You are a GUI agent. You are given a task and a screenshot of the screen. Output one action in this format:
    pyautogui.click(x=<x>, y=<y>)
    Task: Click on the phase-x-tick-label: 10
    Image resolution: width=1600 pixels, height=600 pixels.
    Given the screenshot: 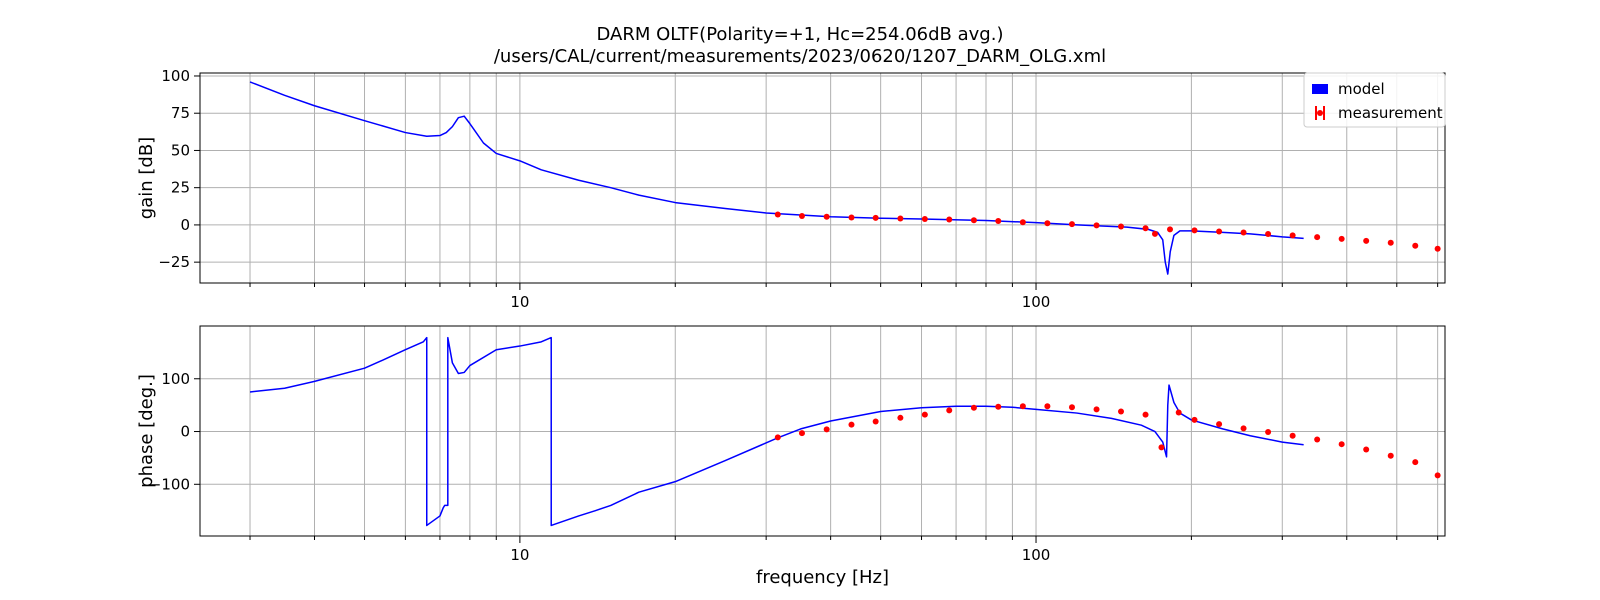 What is the action you would take?
    pyautogui.click(x=519, y=555)
    